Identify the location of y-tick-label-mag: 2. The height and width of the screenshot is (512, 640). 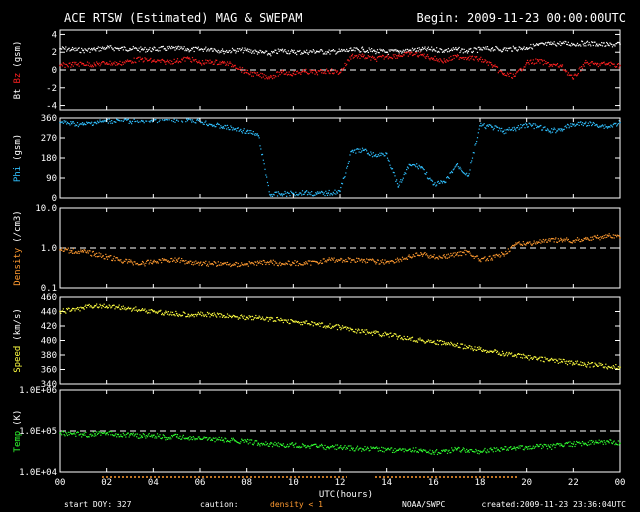
(54, 53).